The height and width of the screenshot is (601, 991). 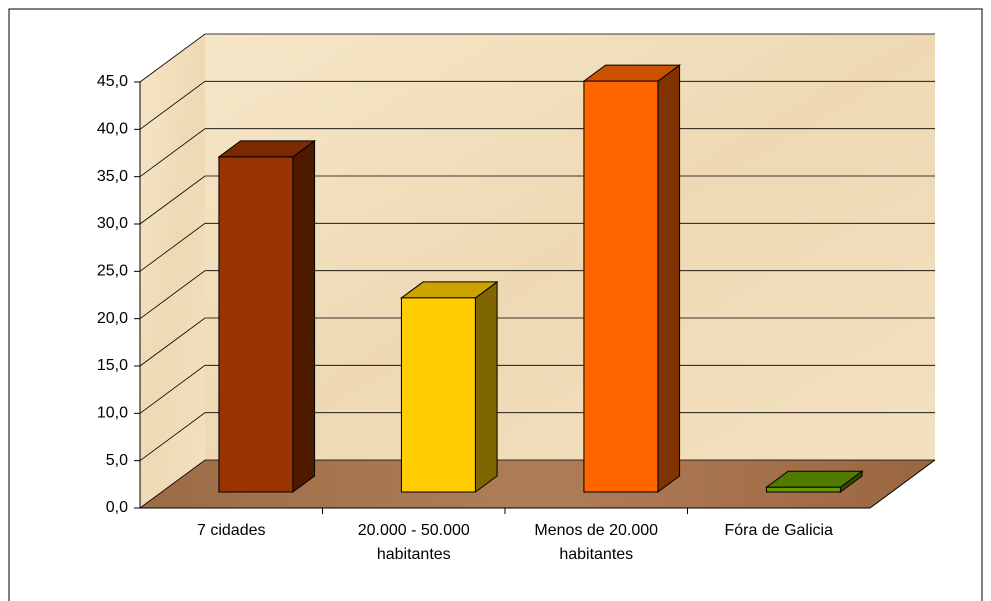 I want to click on y-tick-label: 45,0, so click(x=112, y=81).